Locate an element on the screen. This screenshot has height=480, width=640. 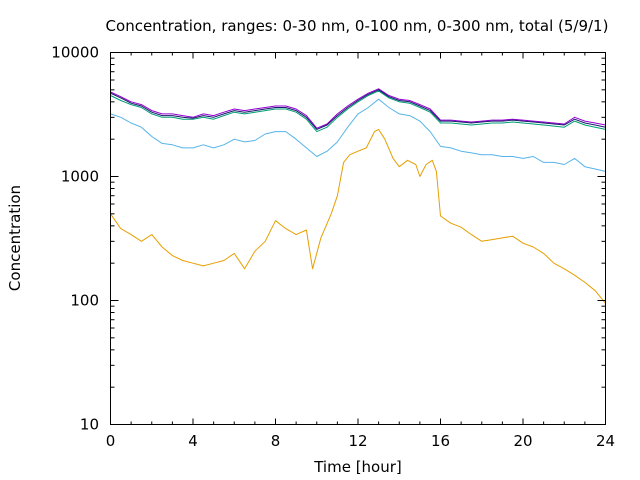
y-axis-label: Concentration is located at coordinates (15, 238).